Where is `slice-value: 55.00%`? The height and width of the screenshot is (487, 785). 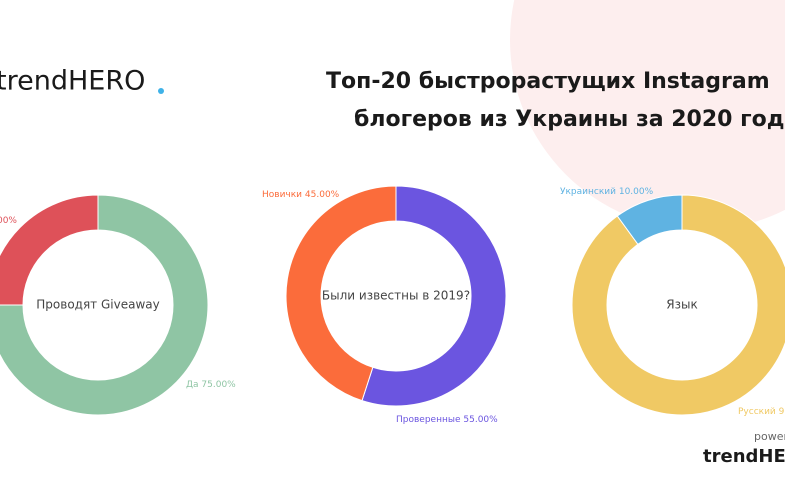
slice-value: 55.00% is located at coordinates (480, 420).